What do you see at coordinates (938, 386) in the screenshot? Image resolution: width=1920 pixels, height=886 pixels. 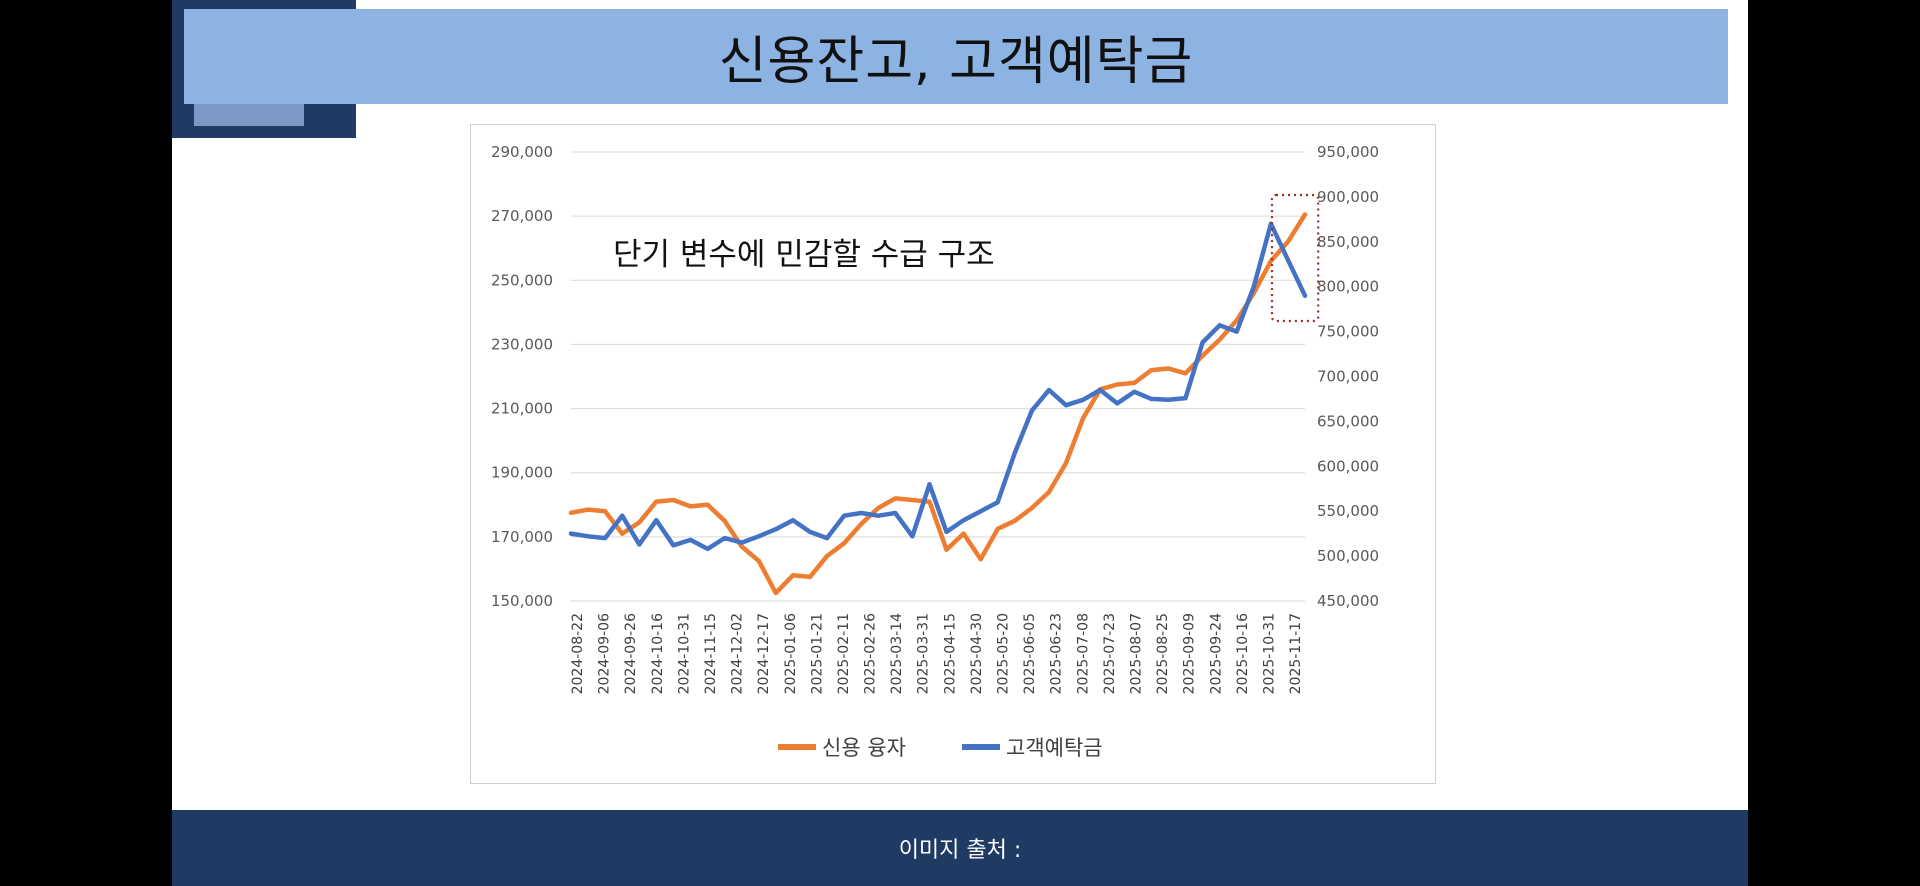 I see `series-line` at bounding box center [938, 386].